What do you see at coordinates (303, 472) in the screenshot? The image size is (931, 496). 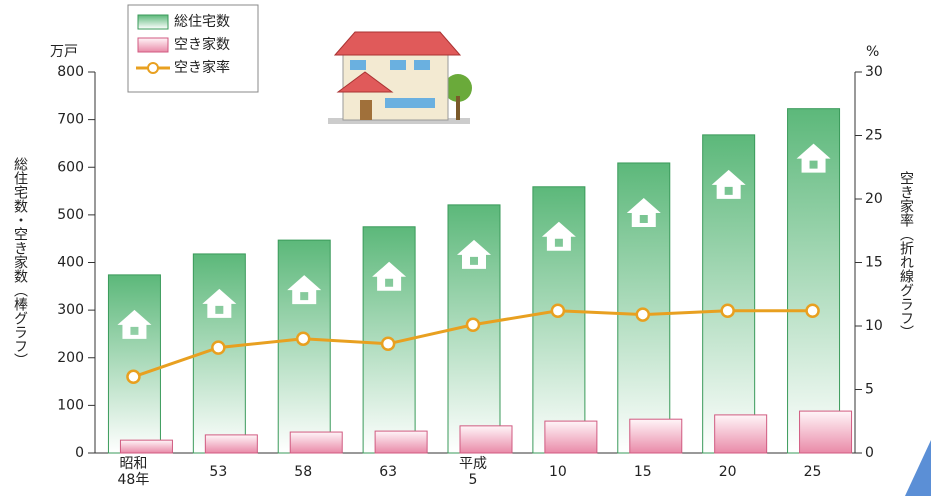 I see `x-tick-label: 58` at bounding box center [303, 472].